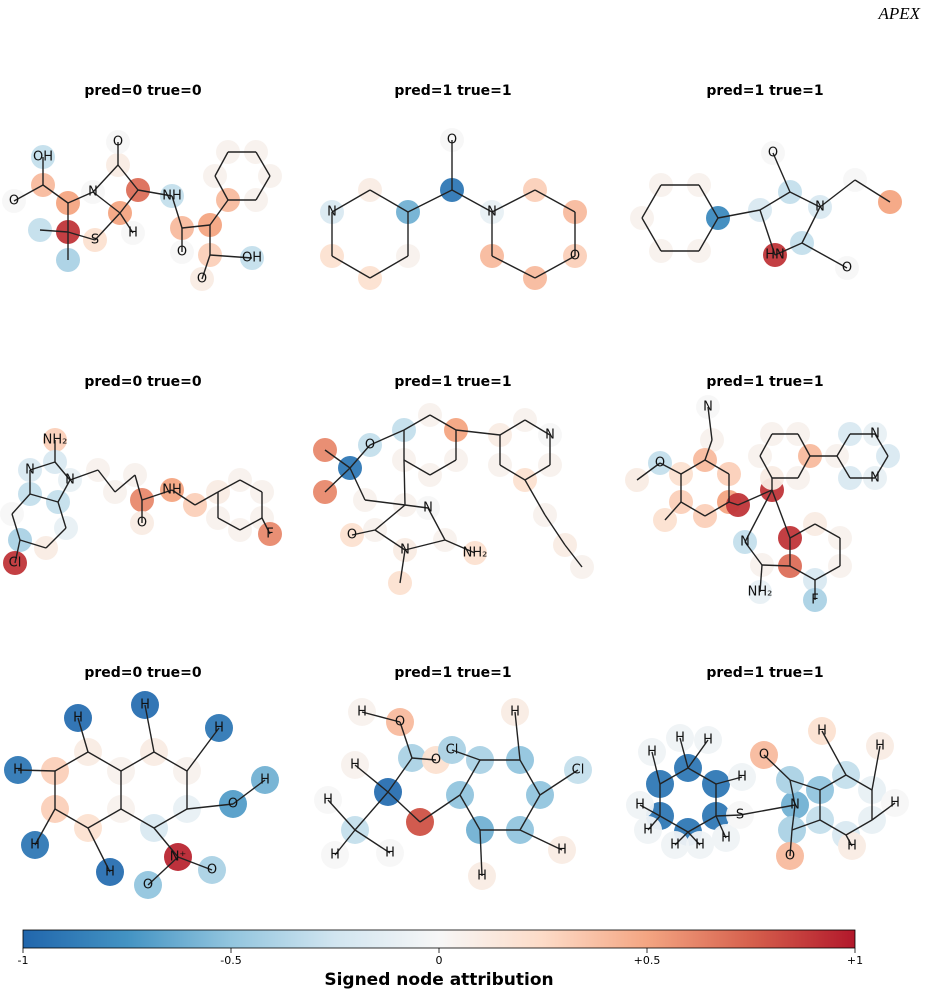 This screenshot has width=928, height=999. What do you see at coordinates (578, 770) in the screenshot?
I see `atom-label: Cl` at bounding box center [578, 770].